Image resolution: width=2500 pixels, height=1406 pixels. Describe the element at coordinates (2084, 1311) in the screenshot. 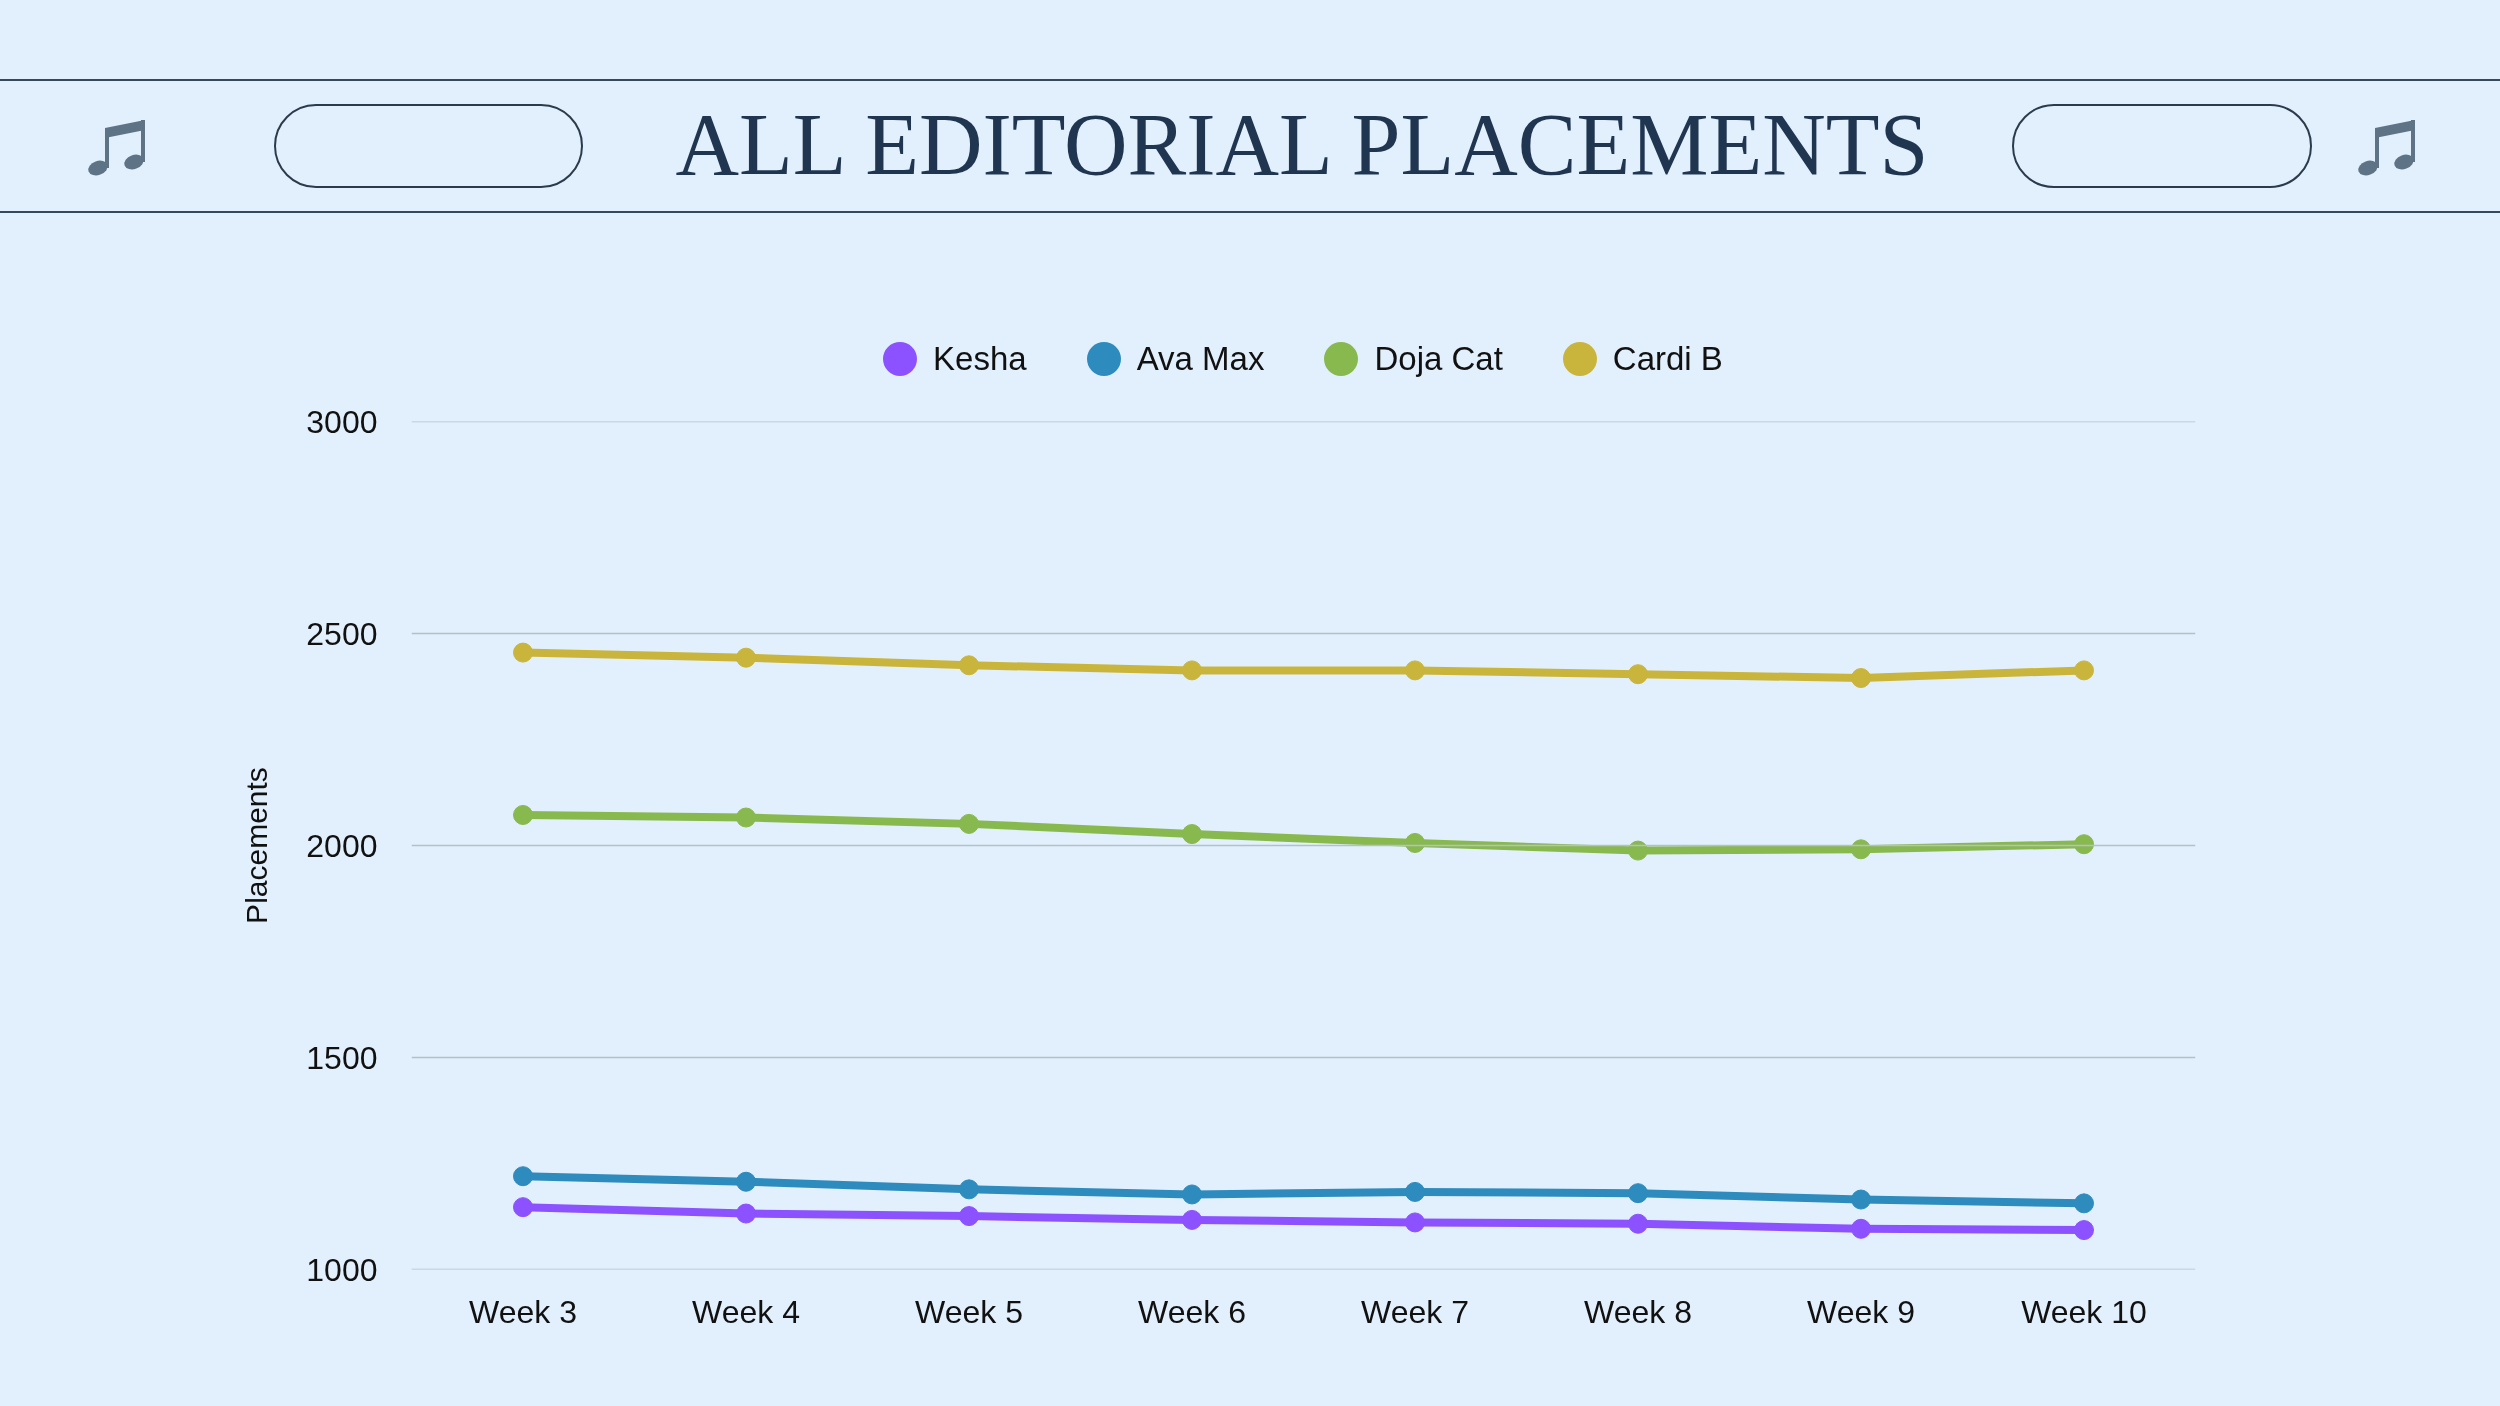

I see `x-tick-label: Week 10` at that location.